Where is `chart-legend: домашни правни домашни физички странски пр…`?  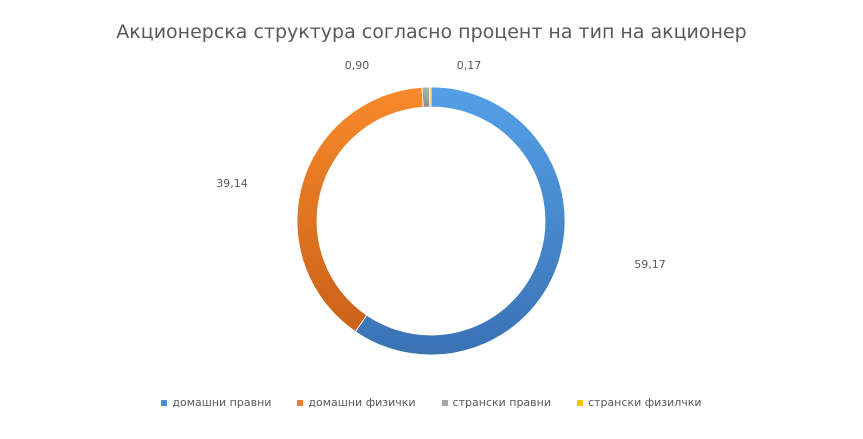 chart-legend: домашни правни домашни физички странски пр… is located at coordinates (431, 402).